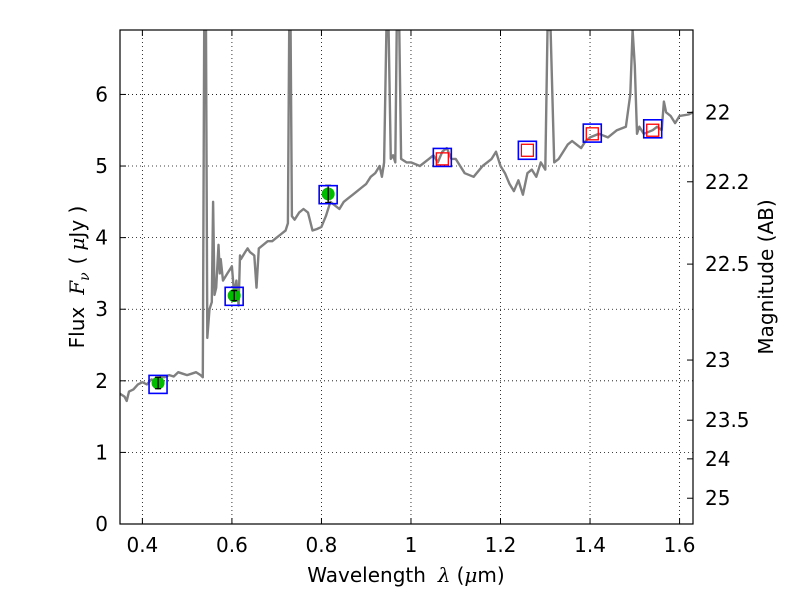  I want to click on y-tick-label: 4, so click(101, 238).